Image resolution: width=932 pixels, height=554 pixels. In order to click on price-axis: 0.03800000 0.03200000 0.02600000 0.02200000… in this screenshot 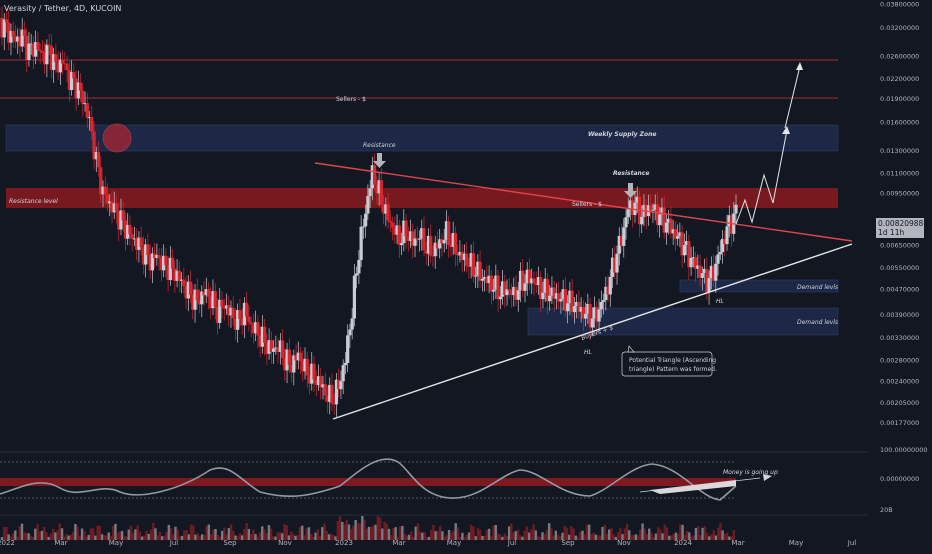, I will do `click(899, 214)`.